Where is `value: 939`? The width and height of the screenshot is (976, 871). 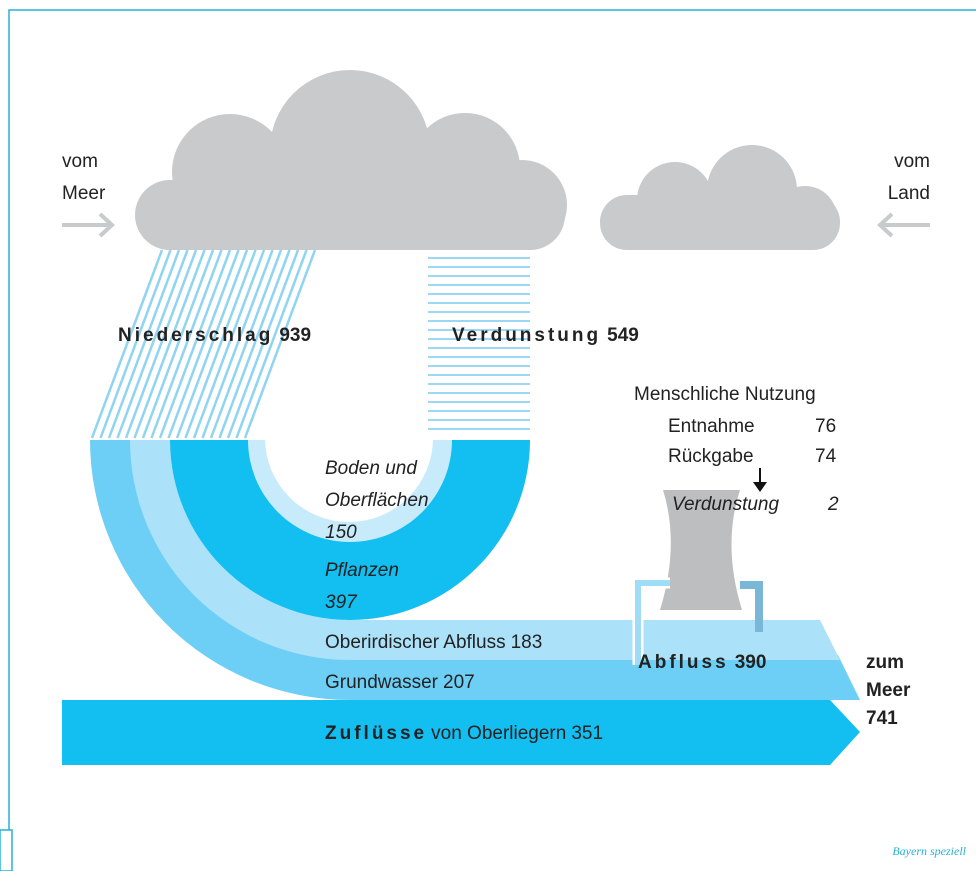 value: 939 is located at coordinates (295, 335).